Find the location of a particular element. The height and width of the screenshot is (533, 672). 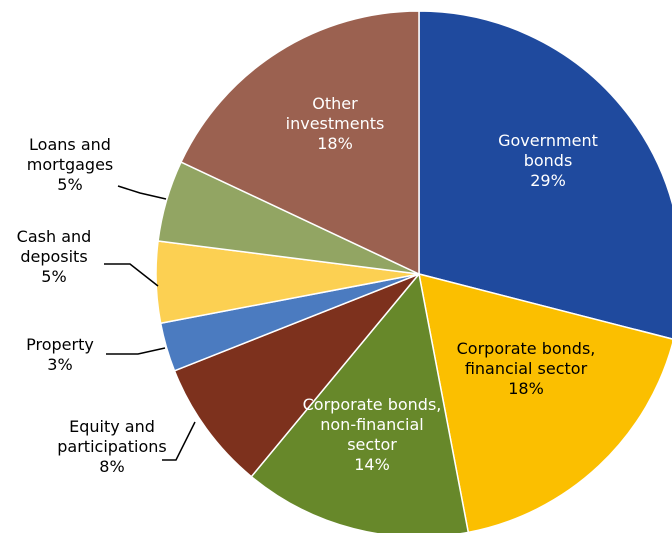

leader-line-cash-and-deposits is located at coordinates (131, 275).